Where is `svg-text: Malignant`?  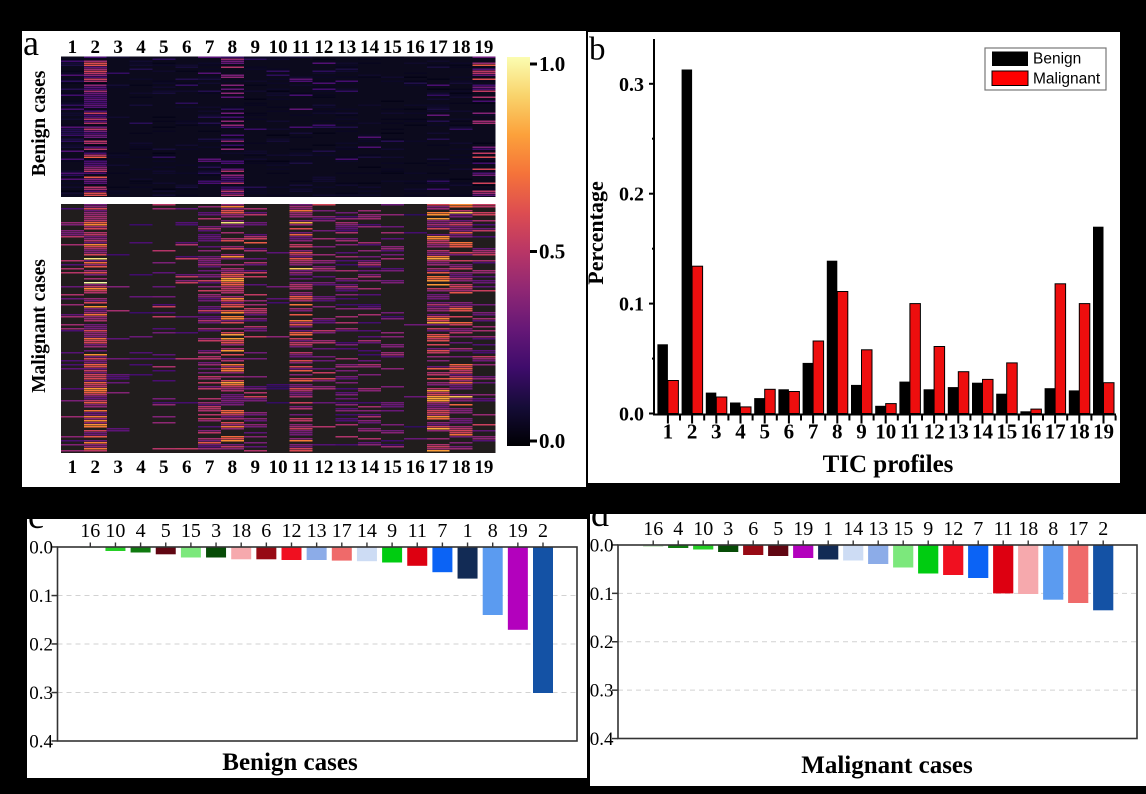 svg-text: Malignant is located at coordinates (1067, 79).